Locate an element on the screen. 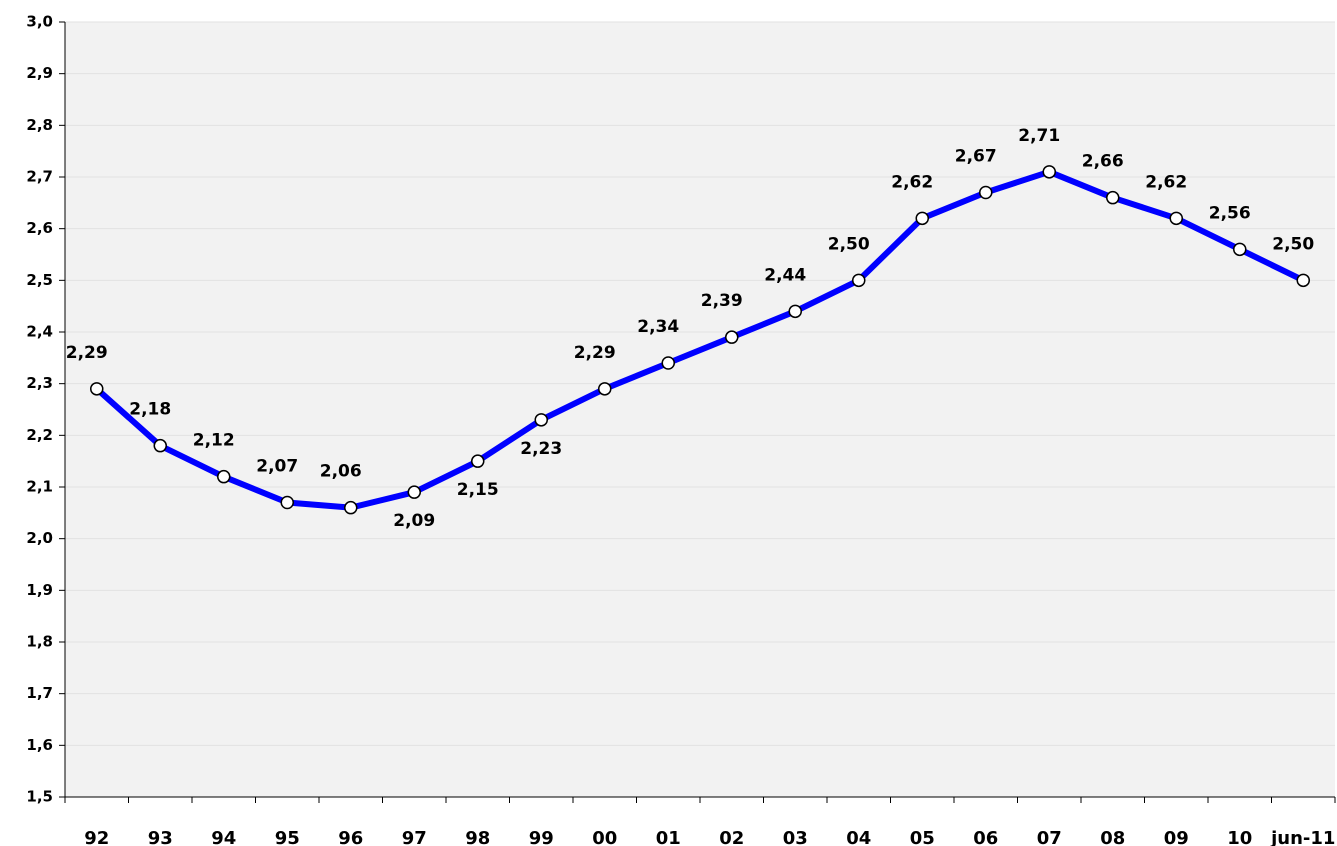  data-label: 2,09 is located at coordinates (414, 521).